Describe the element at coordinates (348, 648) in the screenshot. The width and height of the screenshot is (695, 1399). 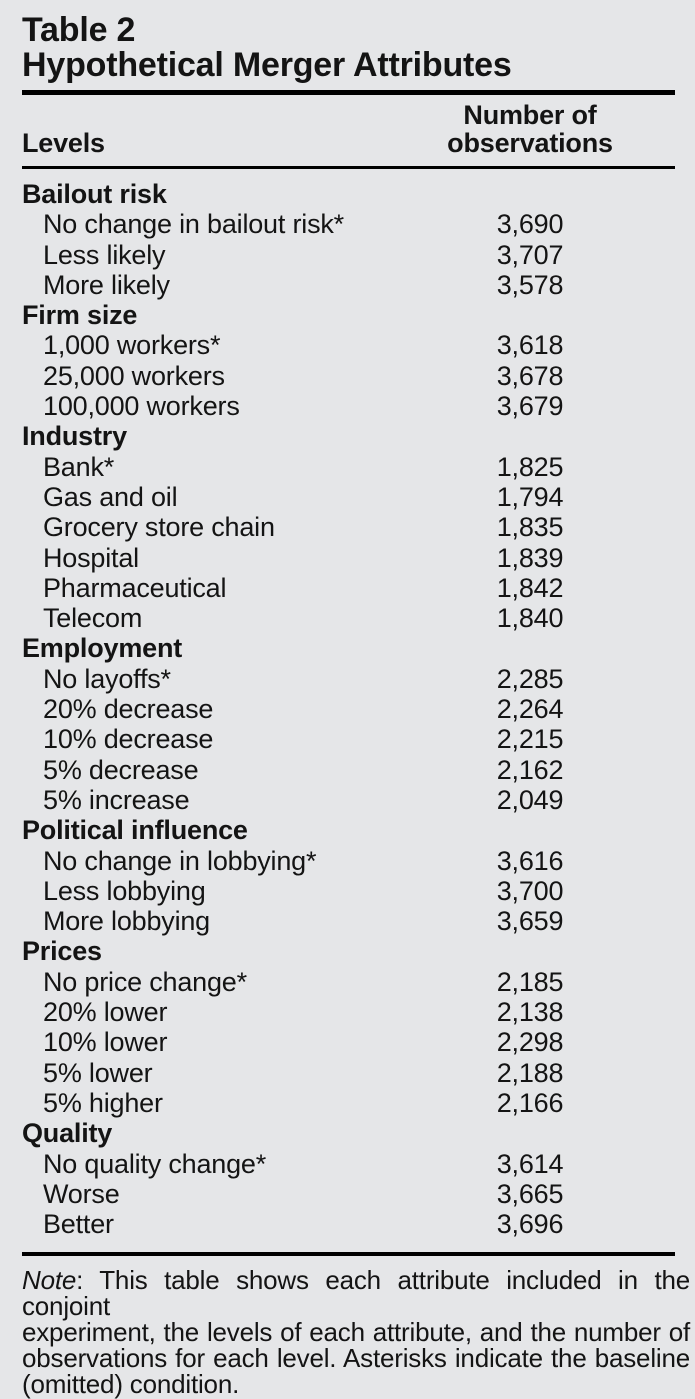
I see `attribute-section-row: Employment` at that location.